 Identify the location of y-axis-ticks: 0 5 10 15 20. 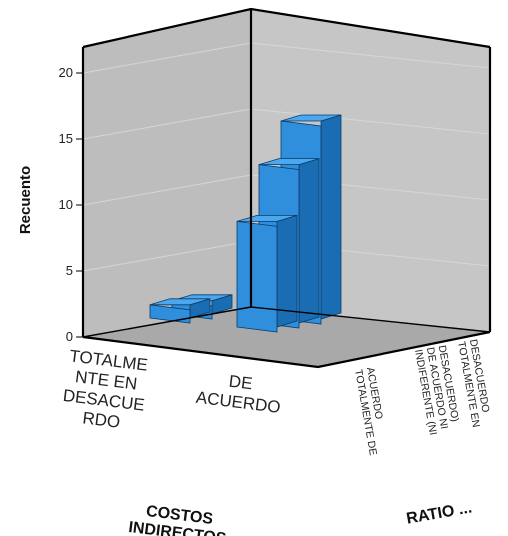
(71, 204).